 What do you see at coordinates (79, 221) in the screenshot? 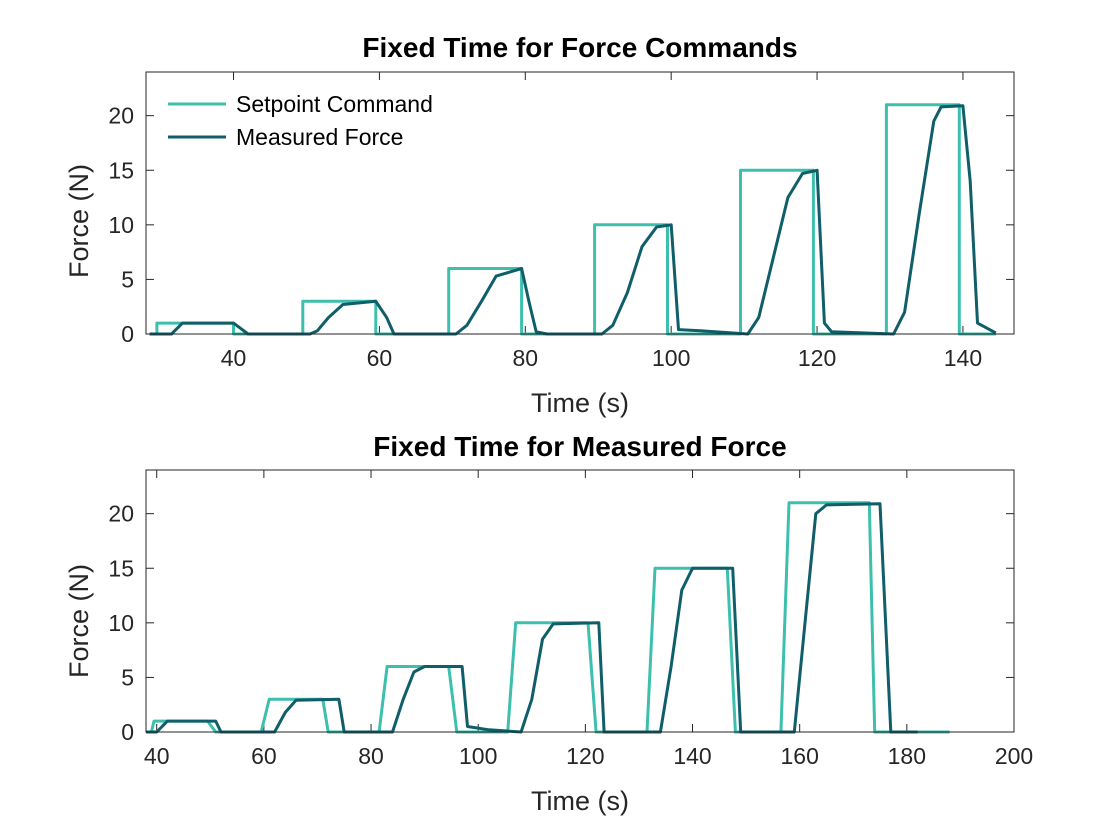
I see `top-y-axis-label: Force (N)` at bounding box center [79, 221].